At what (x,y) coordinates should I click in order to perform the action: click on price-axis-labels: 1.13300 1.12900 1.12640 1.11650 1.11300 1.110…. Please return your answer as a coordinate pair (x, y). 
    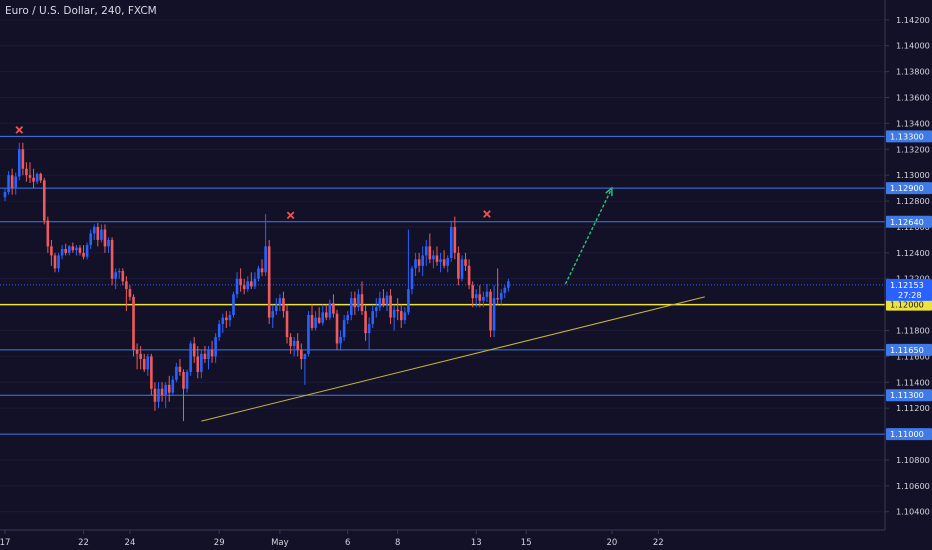
    Looking at the image, I should click on (909, 285).